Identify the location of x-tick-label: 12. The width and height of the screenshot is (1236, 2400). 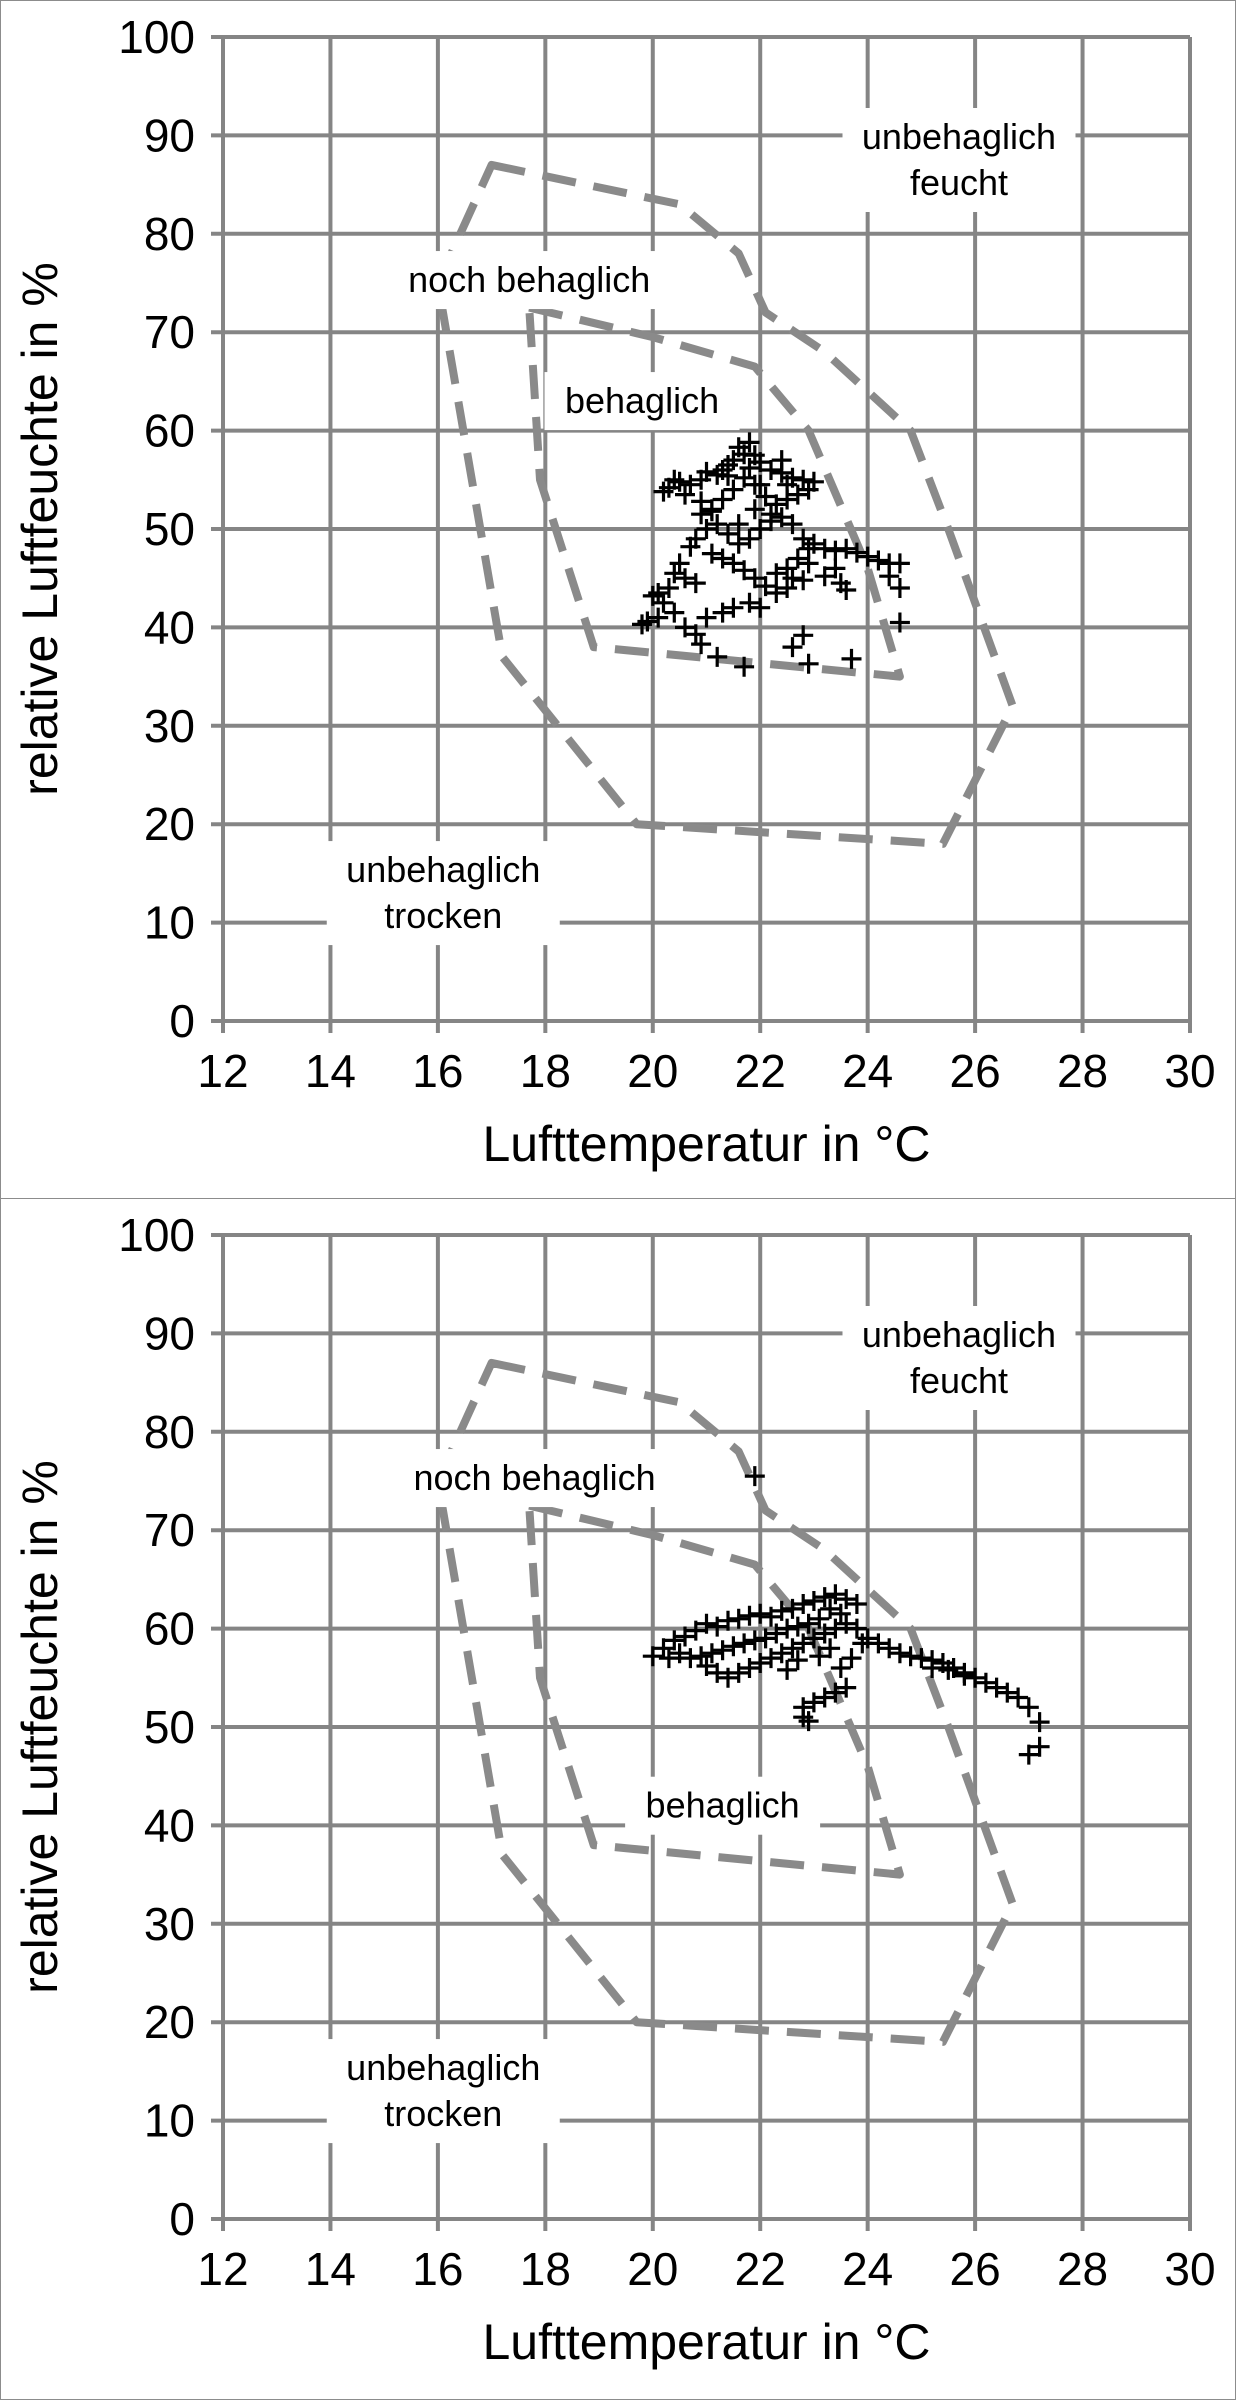
(222, 2269).